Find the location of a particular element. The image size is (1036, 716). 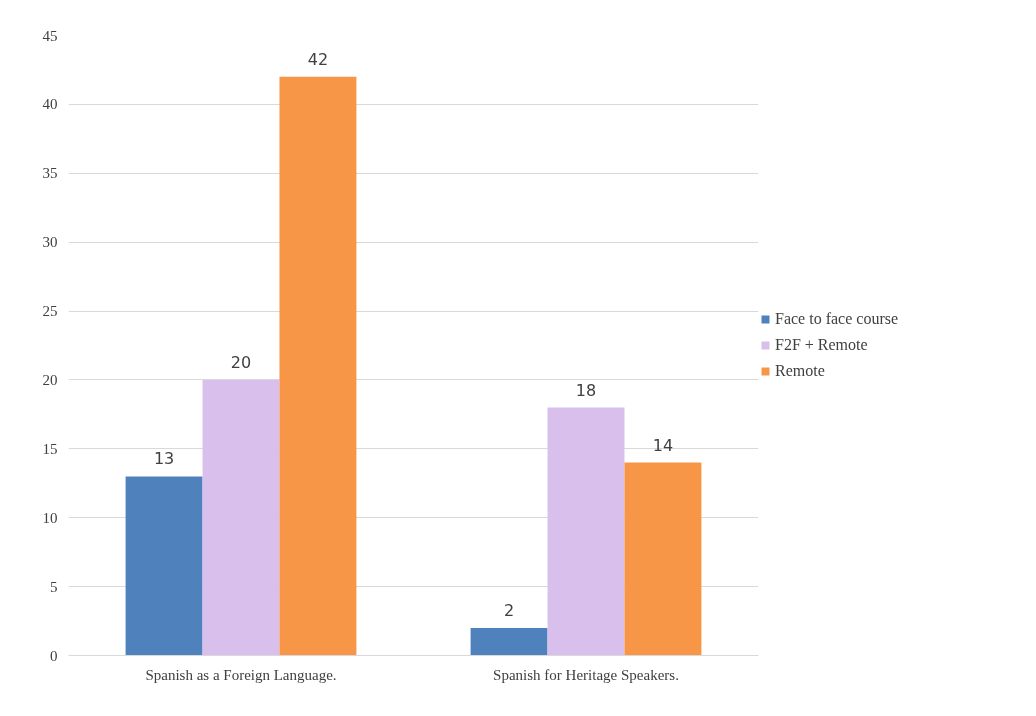

data-label: 13 is located at coordinates (164, 459).